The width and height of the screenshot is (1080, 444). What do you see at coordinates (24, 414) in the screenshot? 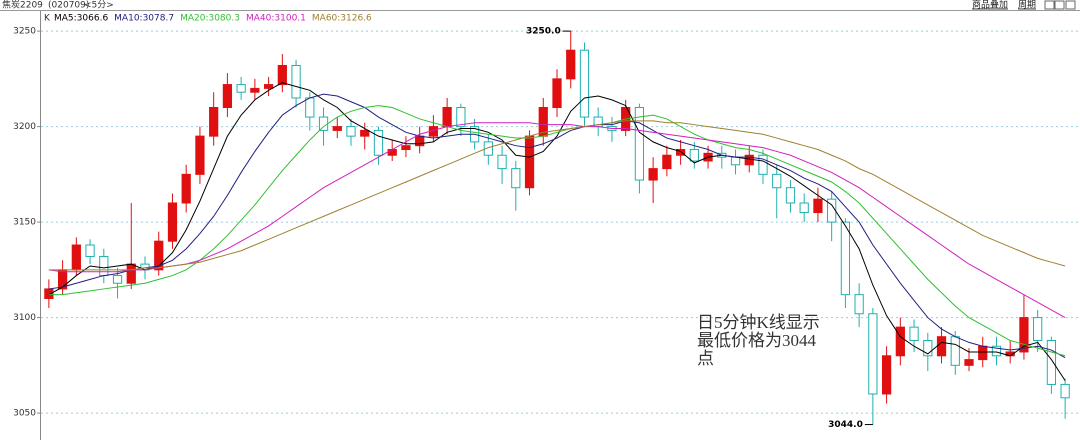
I see `y-tick-label: 3050` at bounding box center [24, 414].